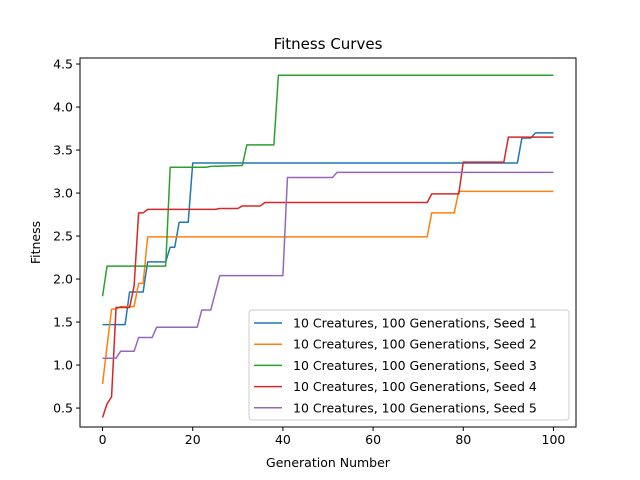  What do you see at coordinates (554, 439) in the screenshot?
I see `x-tick-label: 100` at bounding box center [554, 439].